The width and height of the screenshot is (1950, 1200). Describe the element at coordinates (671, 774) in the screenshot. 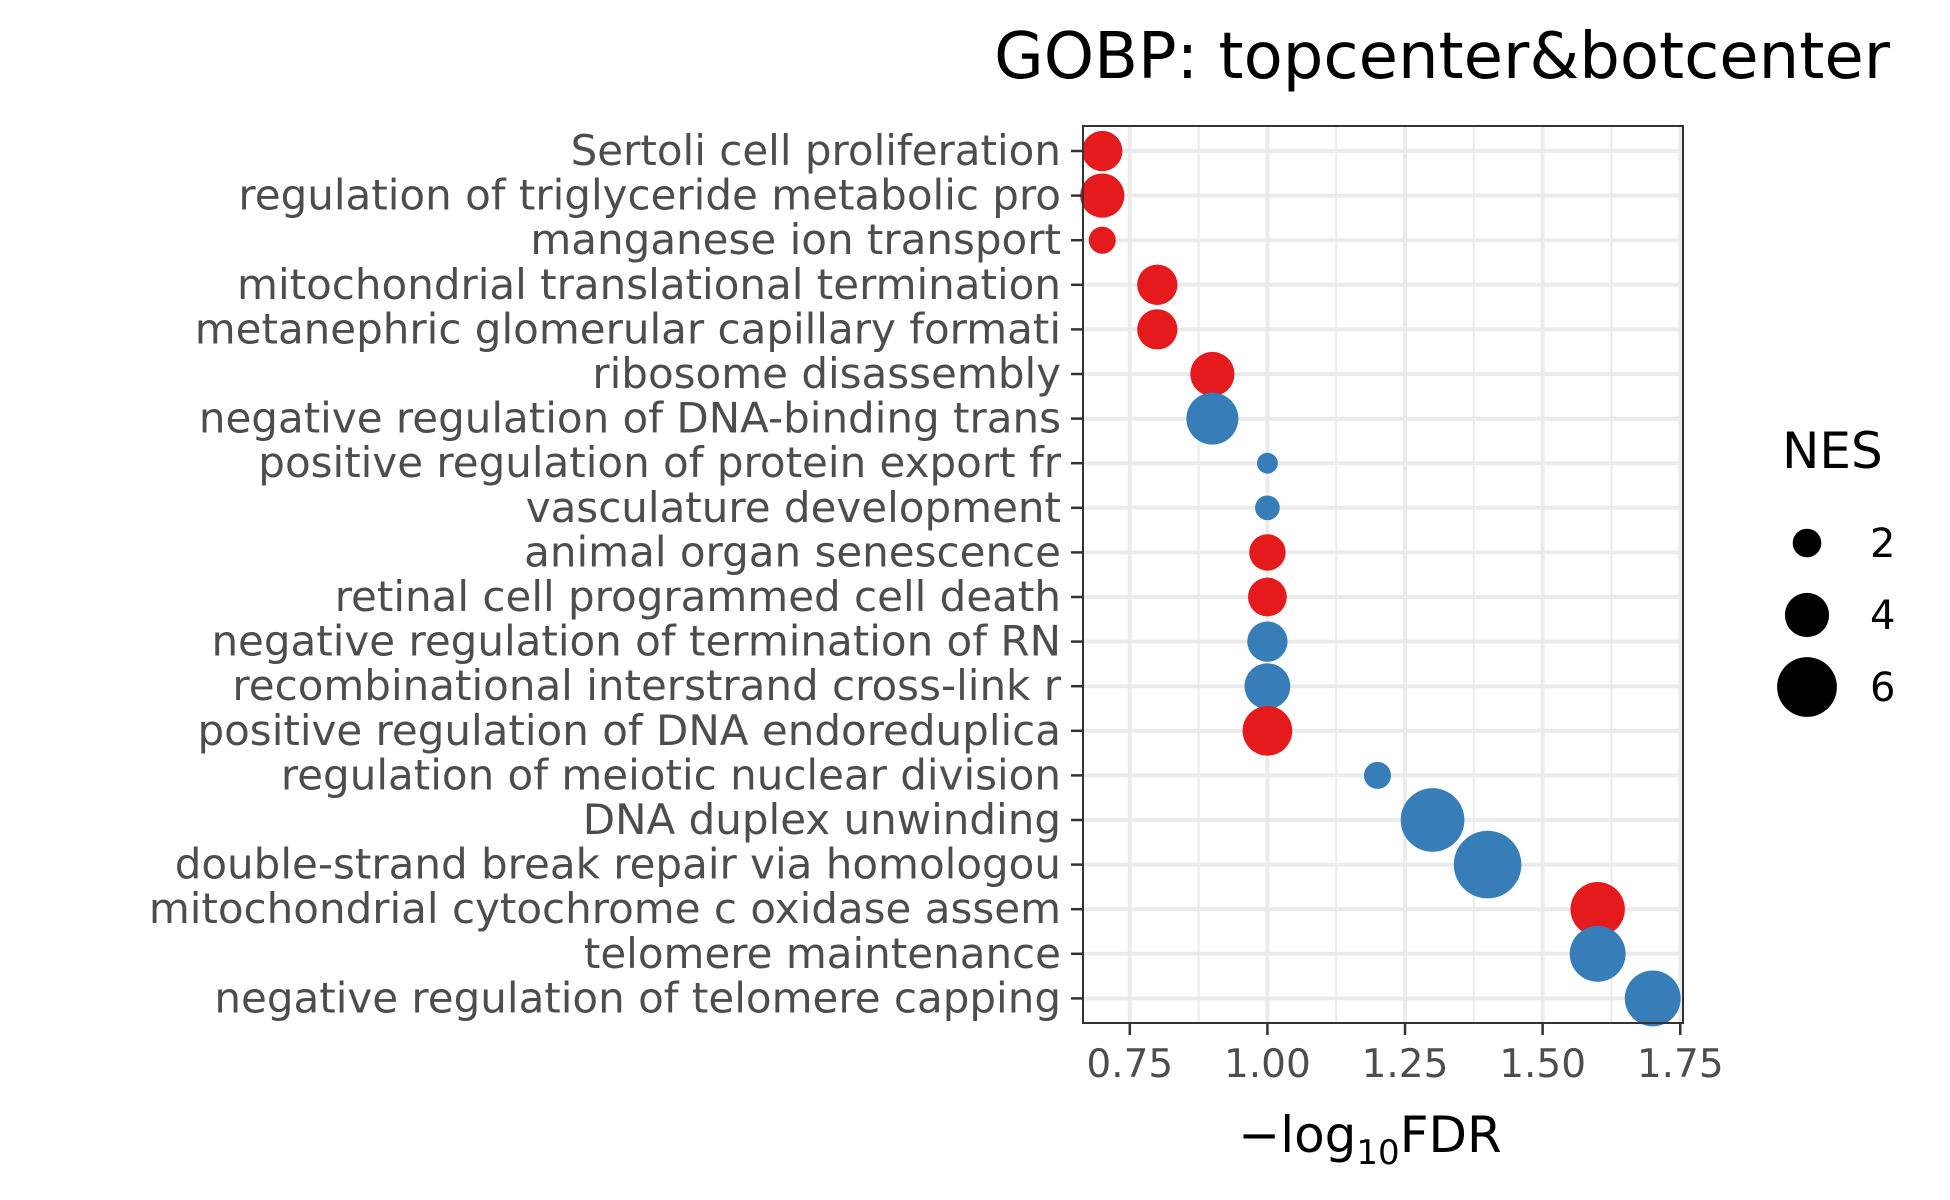

I see `y-tick-label: regulation of meiotic nuclear division` at that location.